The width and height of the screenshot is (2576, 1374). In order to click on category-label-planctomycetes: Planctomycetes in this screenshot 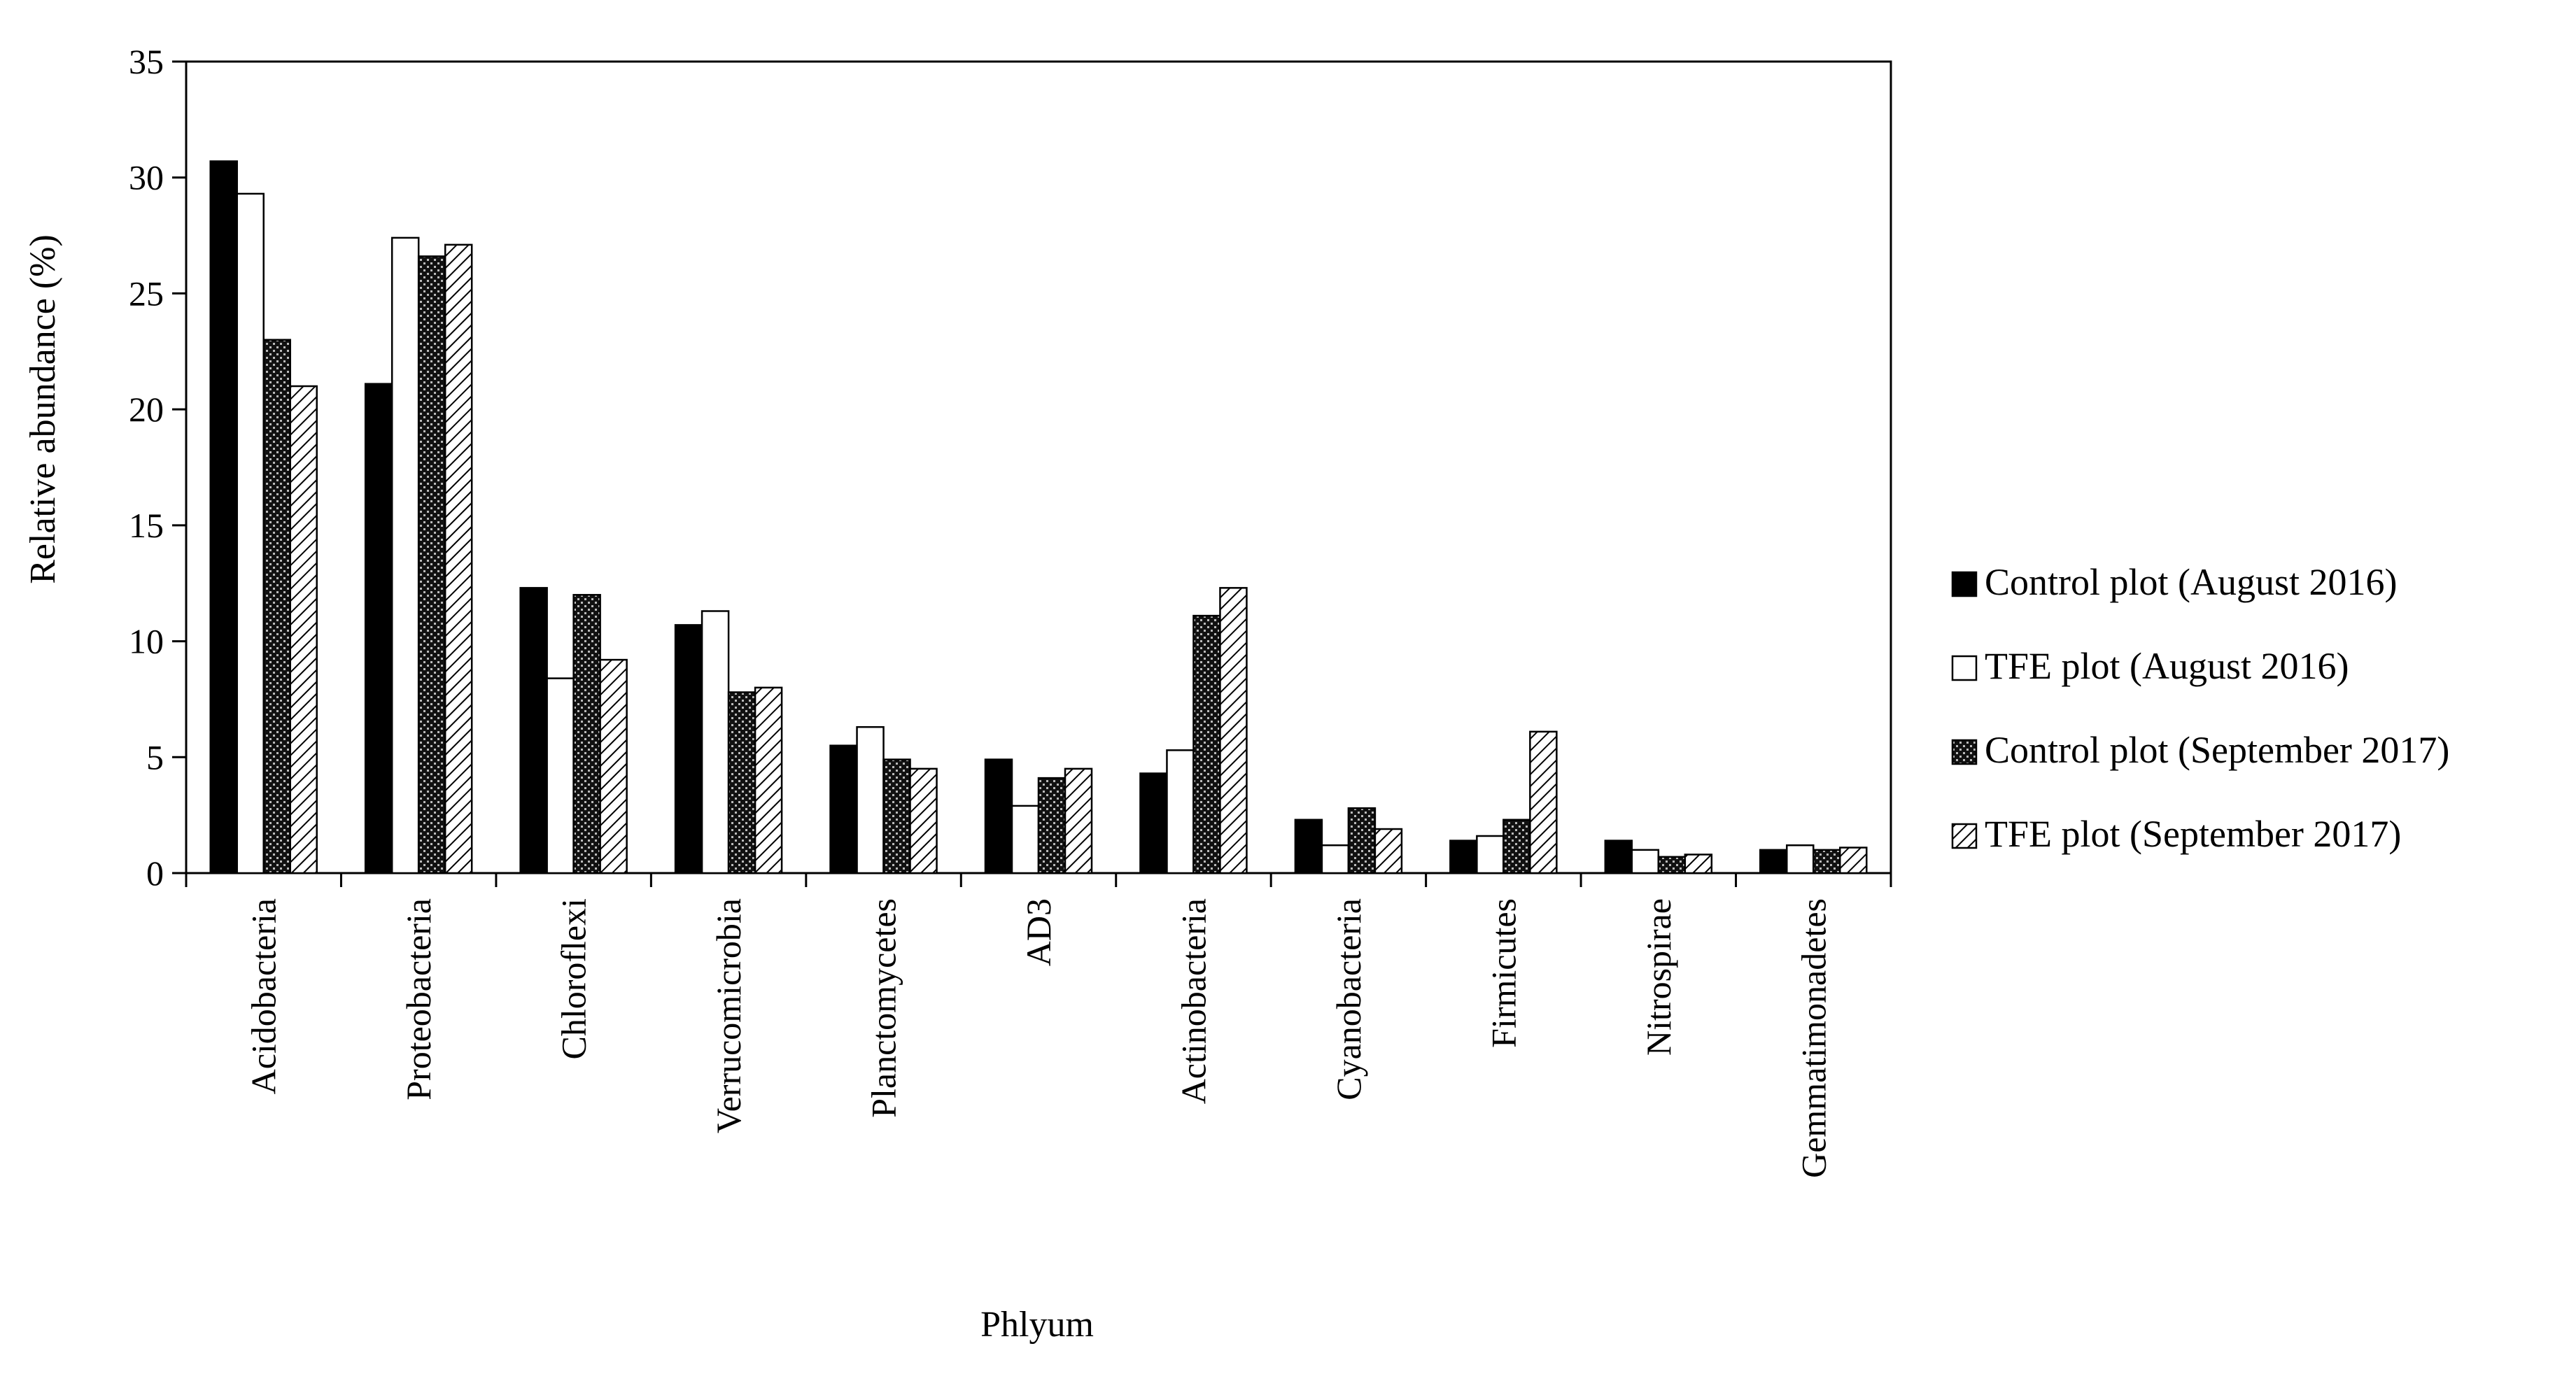, I will do `click(883, 1008)`.